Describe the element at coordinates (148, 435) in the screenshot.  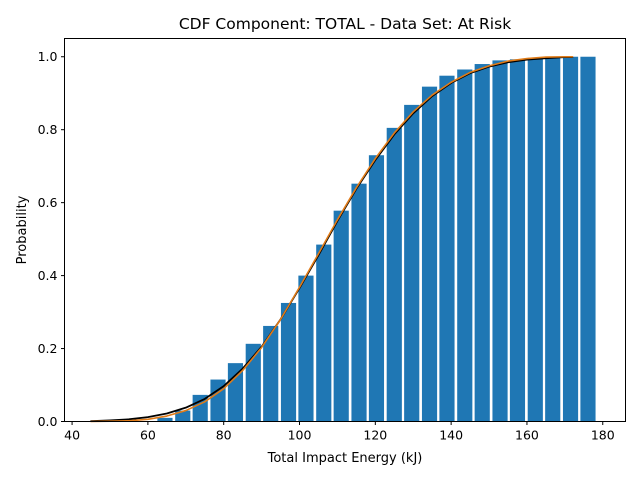
I see `x-tick-label: 60` at that location.